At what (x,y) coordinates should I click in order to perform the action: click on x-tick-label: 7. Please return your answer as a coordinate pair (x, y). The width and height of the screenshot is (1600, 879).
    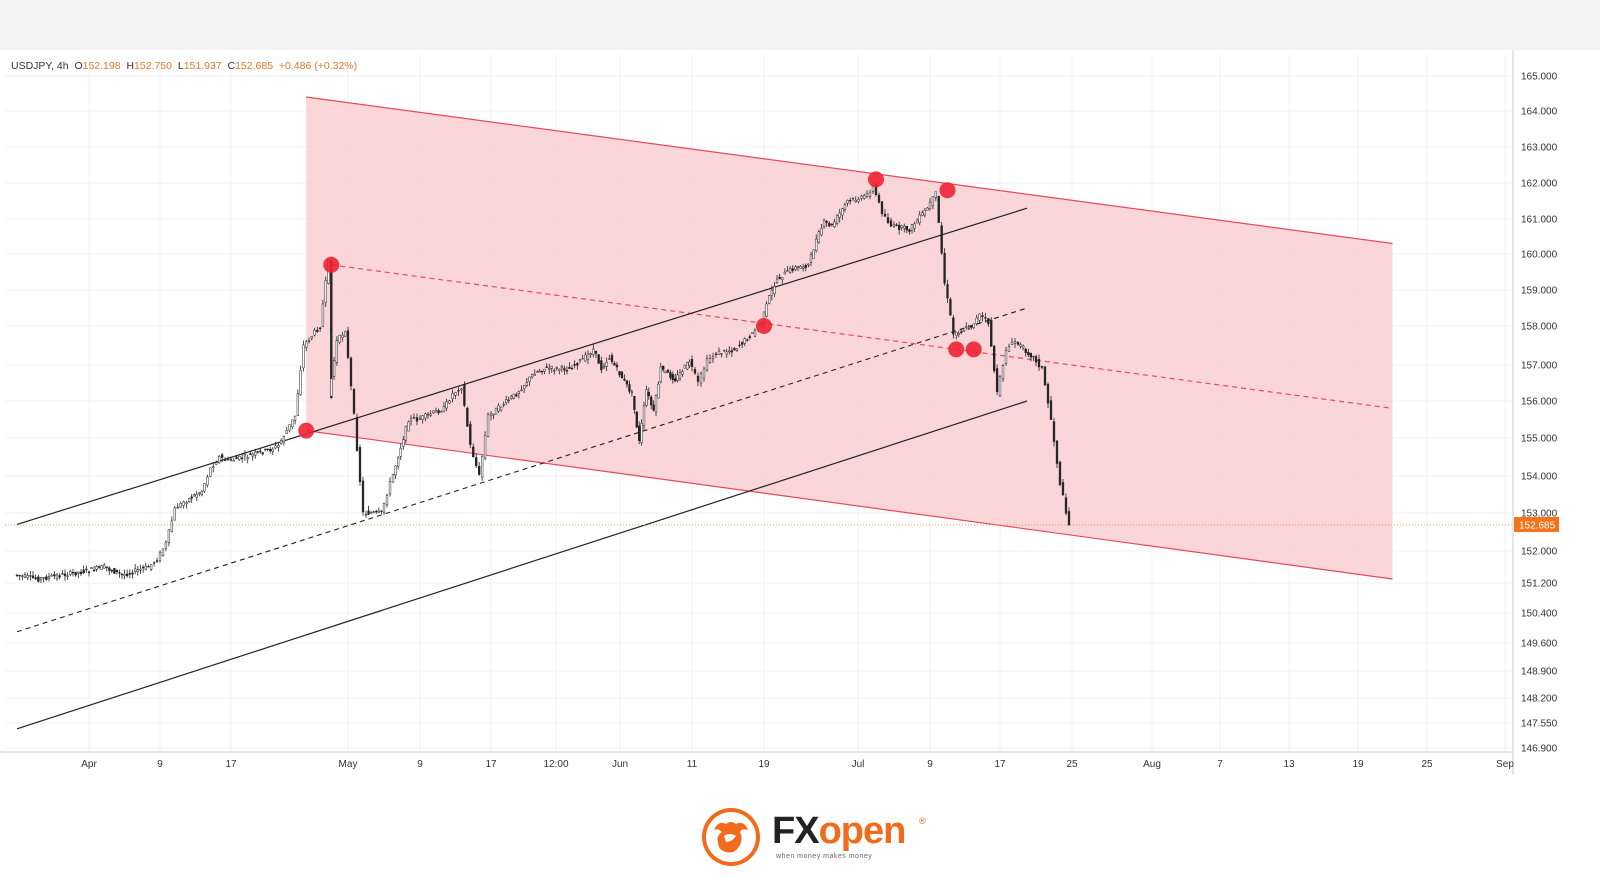
    Looking at the image, I should click on (1220, 764).